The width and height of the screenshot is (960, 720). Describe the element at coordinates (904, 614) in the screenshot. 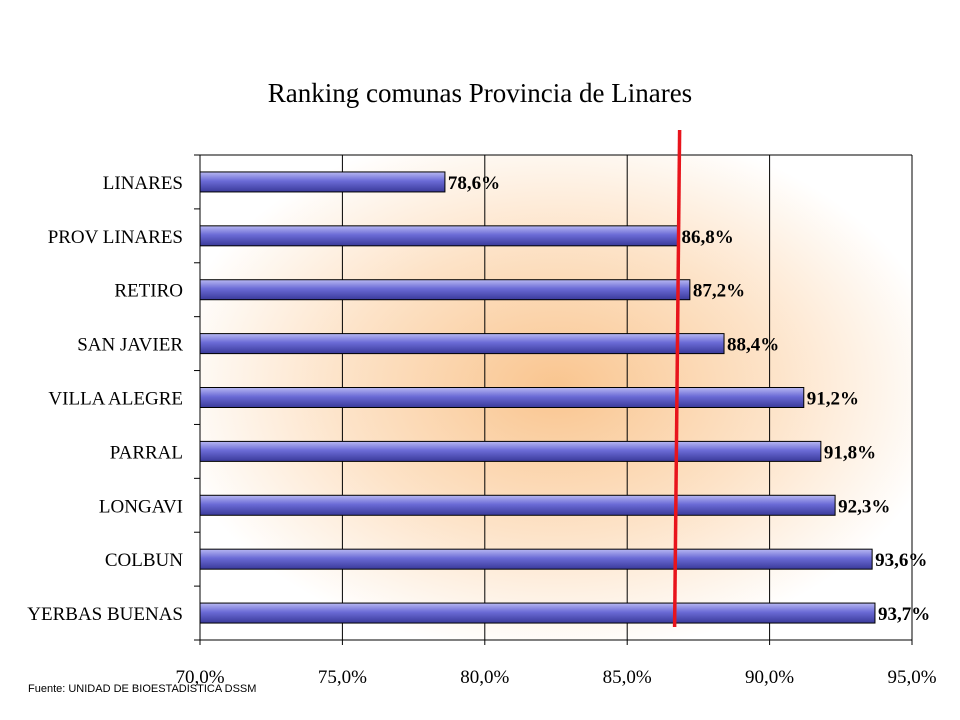

I see `value-label: 93,7%` at that location.